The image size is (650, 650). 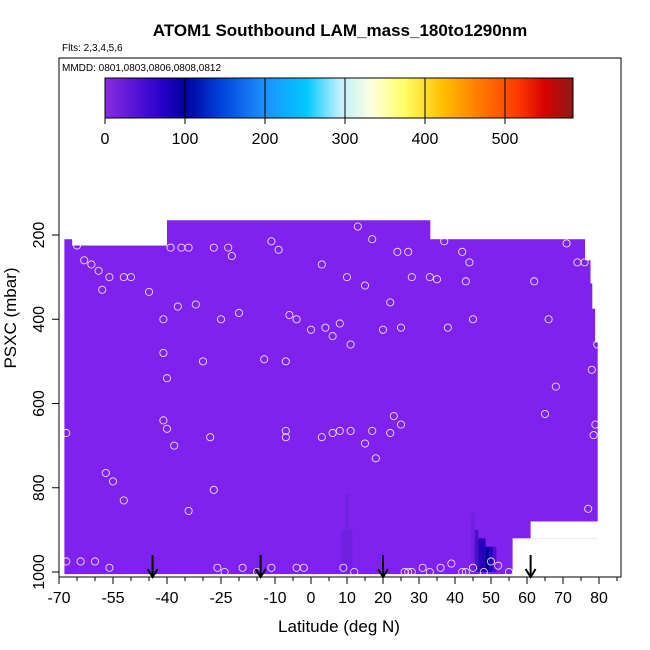 What do you see at coordinates (599, 598) in the screenshot?
I see `x-tick-label: 80` at bounding box center [599, 598].